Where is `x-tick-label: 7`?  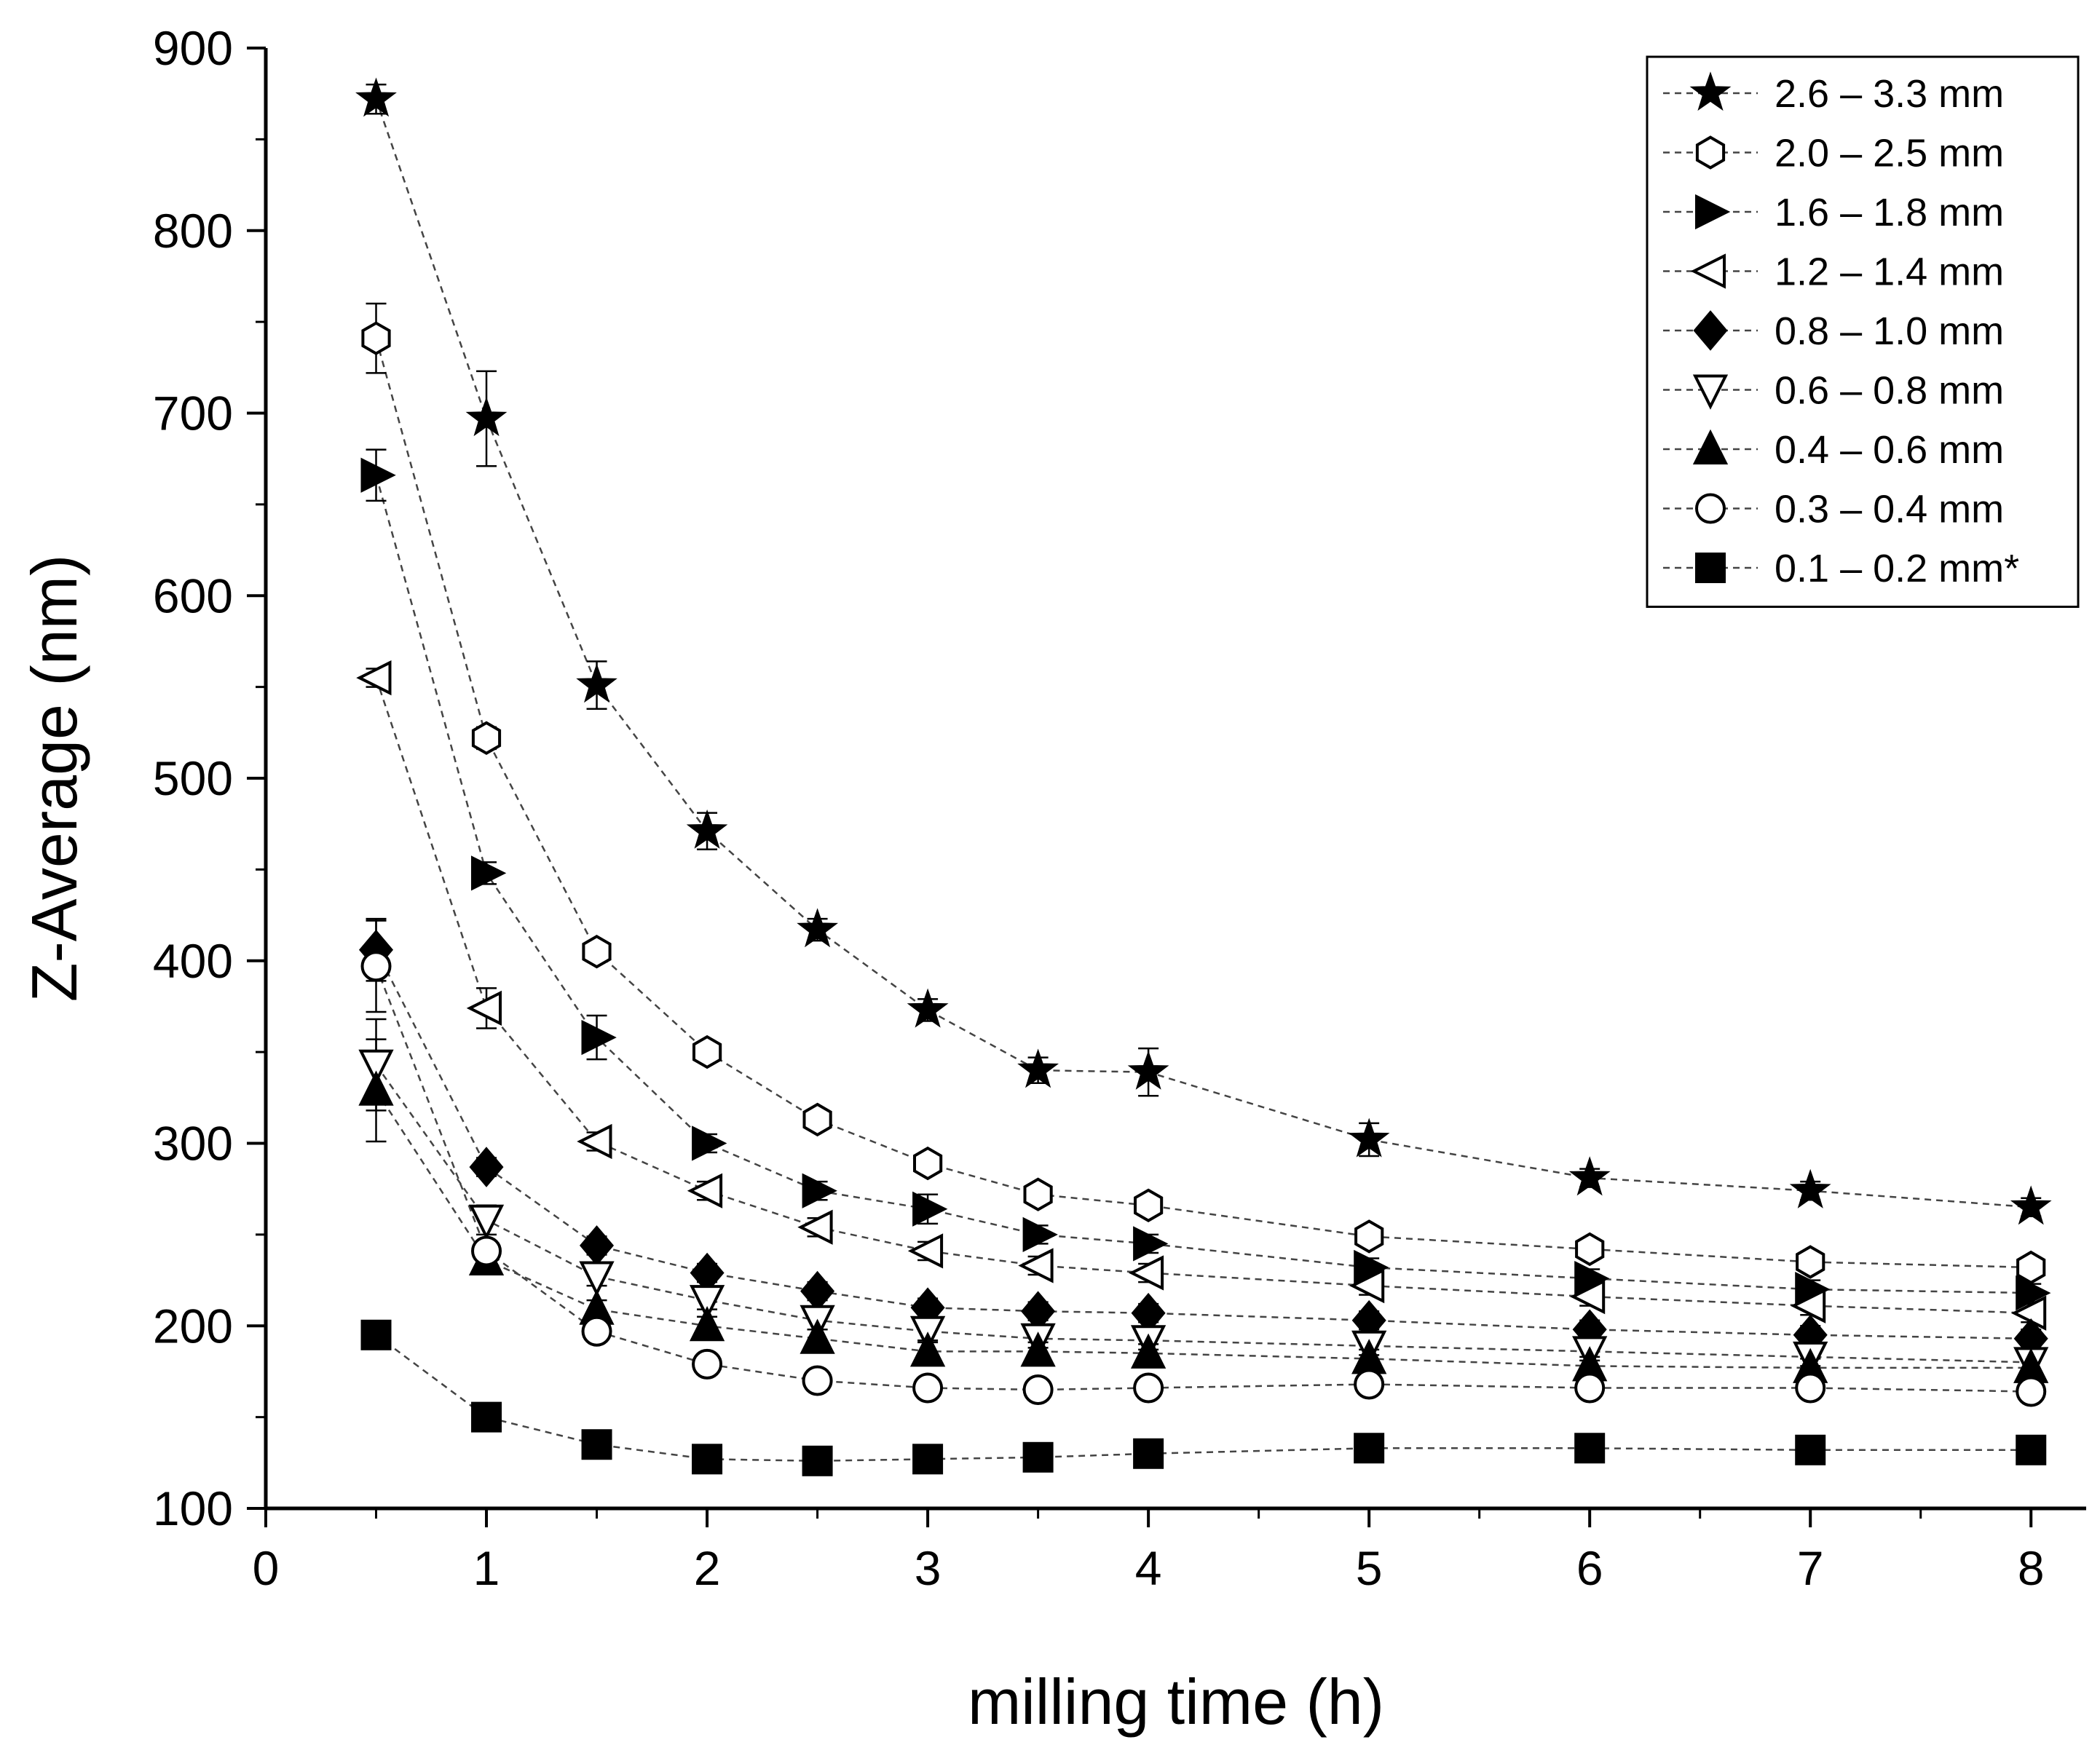
x-tick-label: 7 is located at coordinates (1810, 1568).